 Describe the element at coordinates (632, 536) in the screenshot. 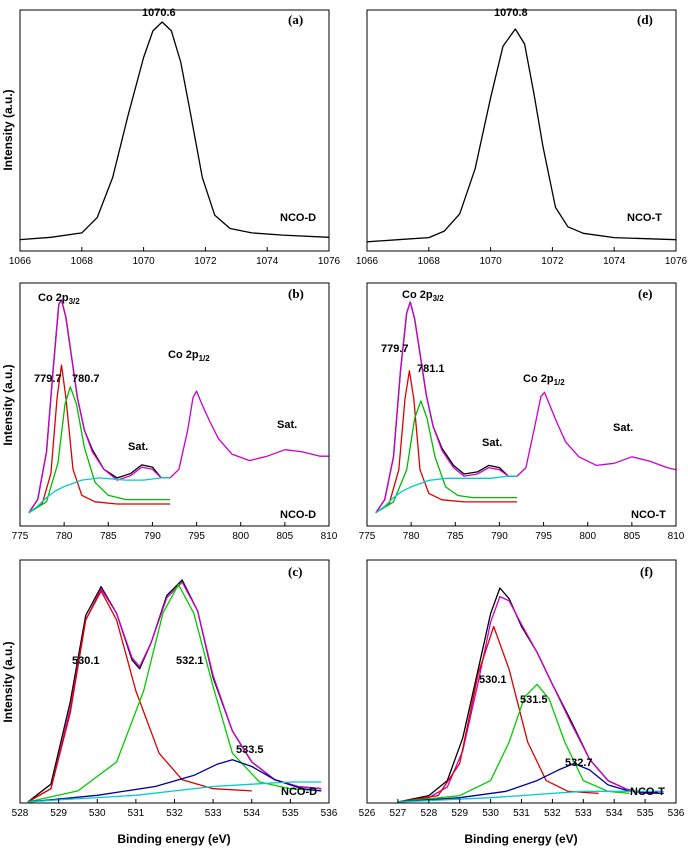

I see `x-tick-label: 805` at that location.